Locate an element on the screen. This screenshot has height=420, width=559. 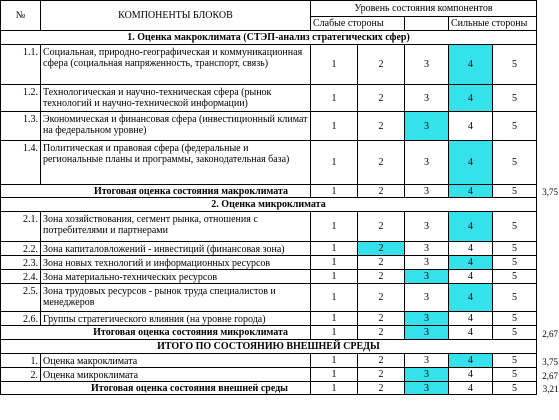
total-label: Итоговая оценка состояния внешней среды is located at coordinates (155, 388).